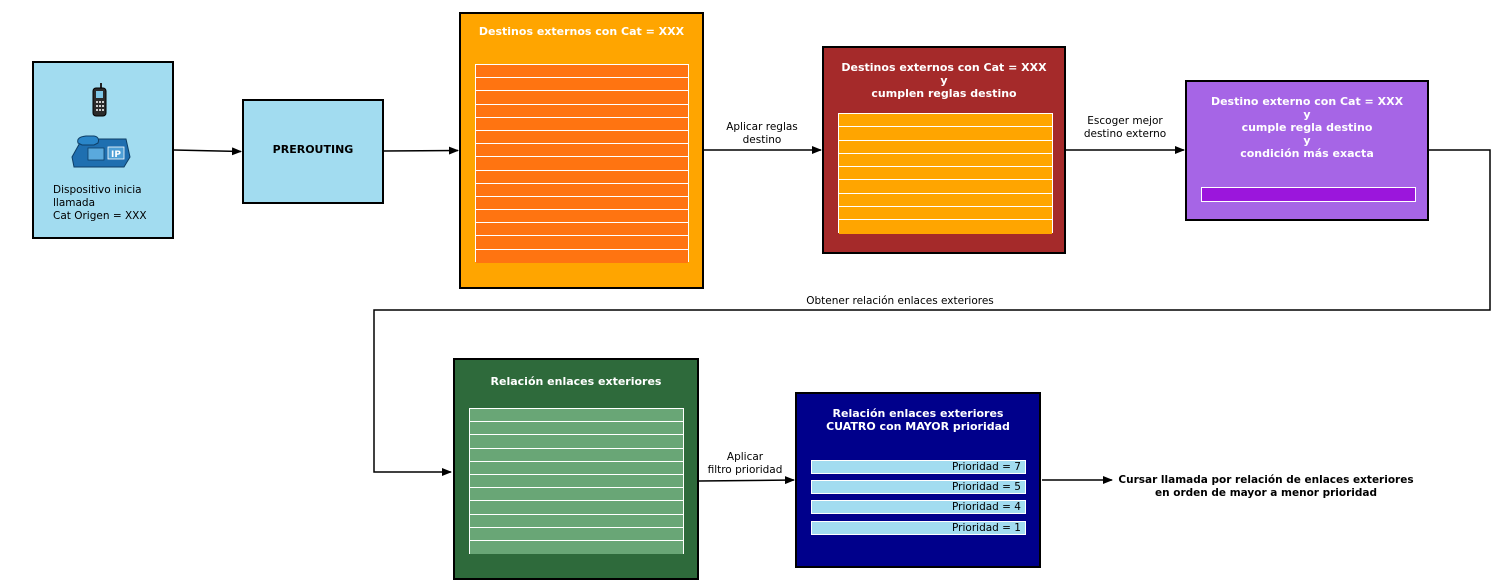 This screenshot has width=1500, height=580. I want to click on relacion-box: Relación enlaces exteriores, so click(576, 469).